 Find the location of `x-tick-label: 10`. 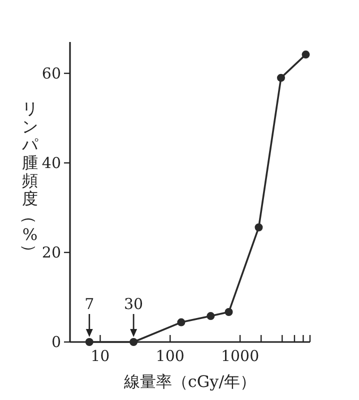

x-tick-label: 10 is located at coordinates (100, 356).